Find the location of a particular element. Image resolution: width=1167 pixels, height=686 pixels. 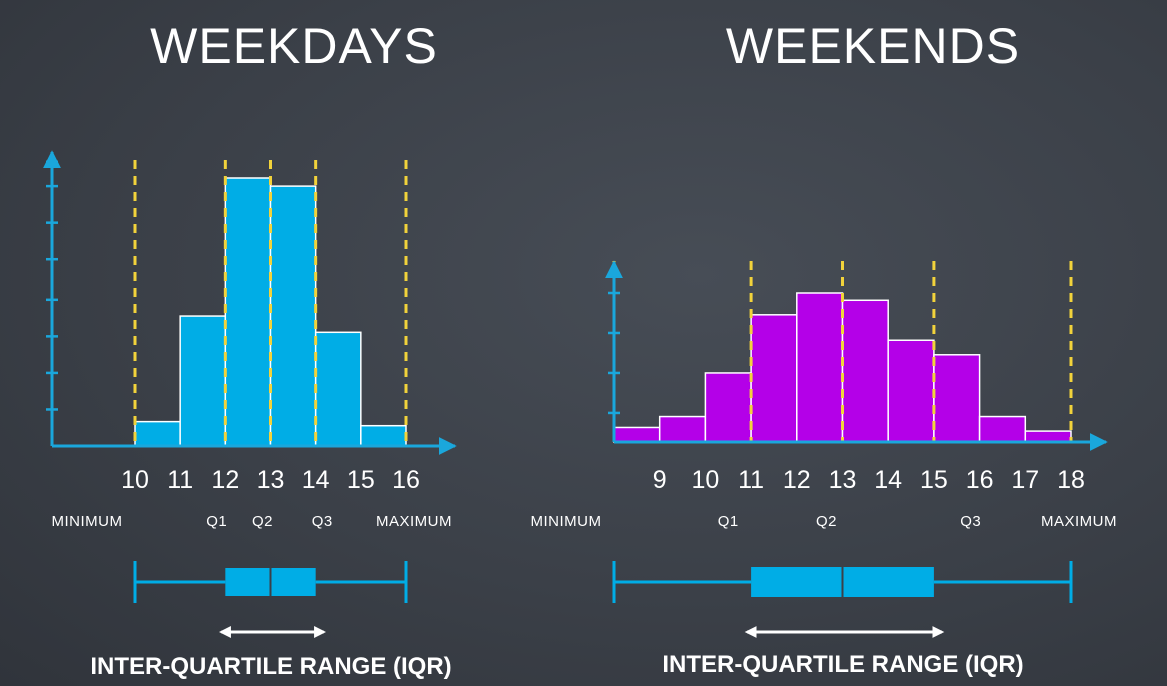

weekends-axes is located at coordinates (856, 355).